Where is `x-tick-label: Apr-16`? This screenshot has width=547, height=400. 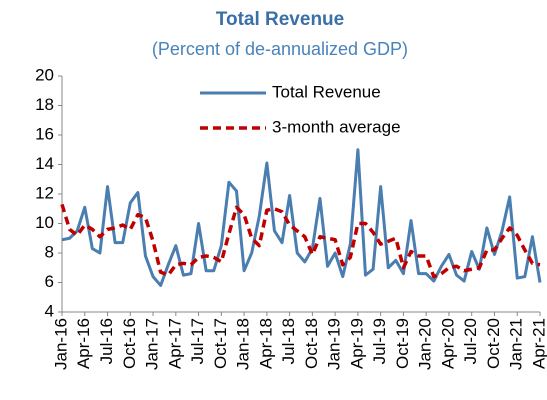
x-tick-label: Apr-16 is located at coordinates (83, 343).